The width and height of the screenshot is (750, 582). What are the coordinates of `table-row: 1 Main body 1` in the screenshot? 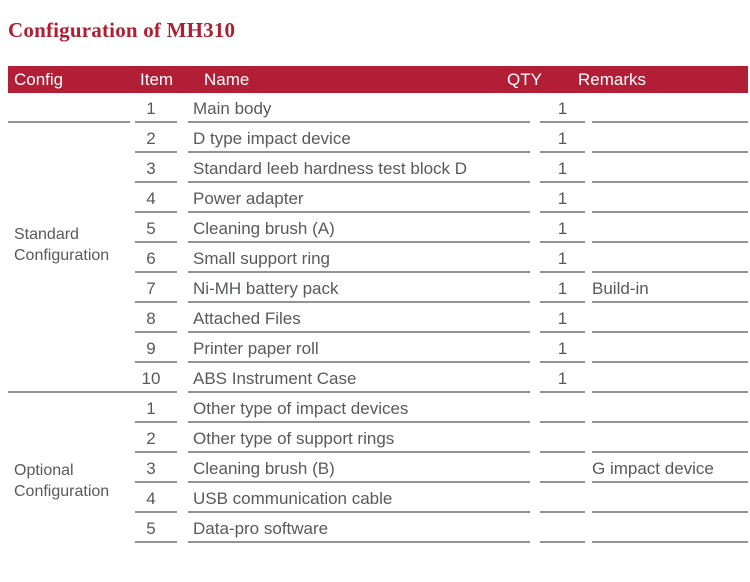 It's located at (378, 108).